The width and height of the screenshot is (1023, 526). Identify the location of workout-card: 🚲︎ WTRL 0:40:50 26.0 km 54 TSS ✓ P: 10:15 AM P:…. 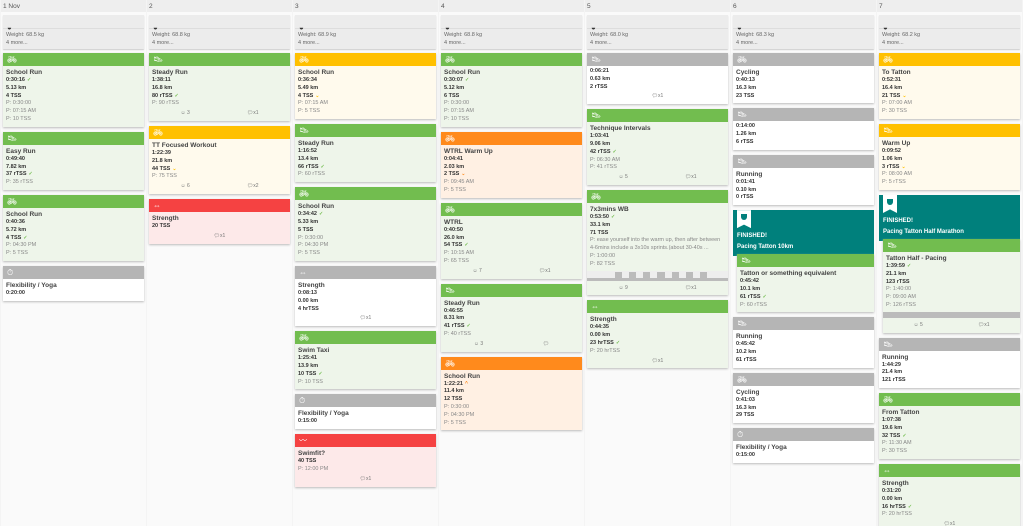
(511, 240).